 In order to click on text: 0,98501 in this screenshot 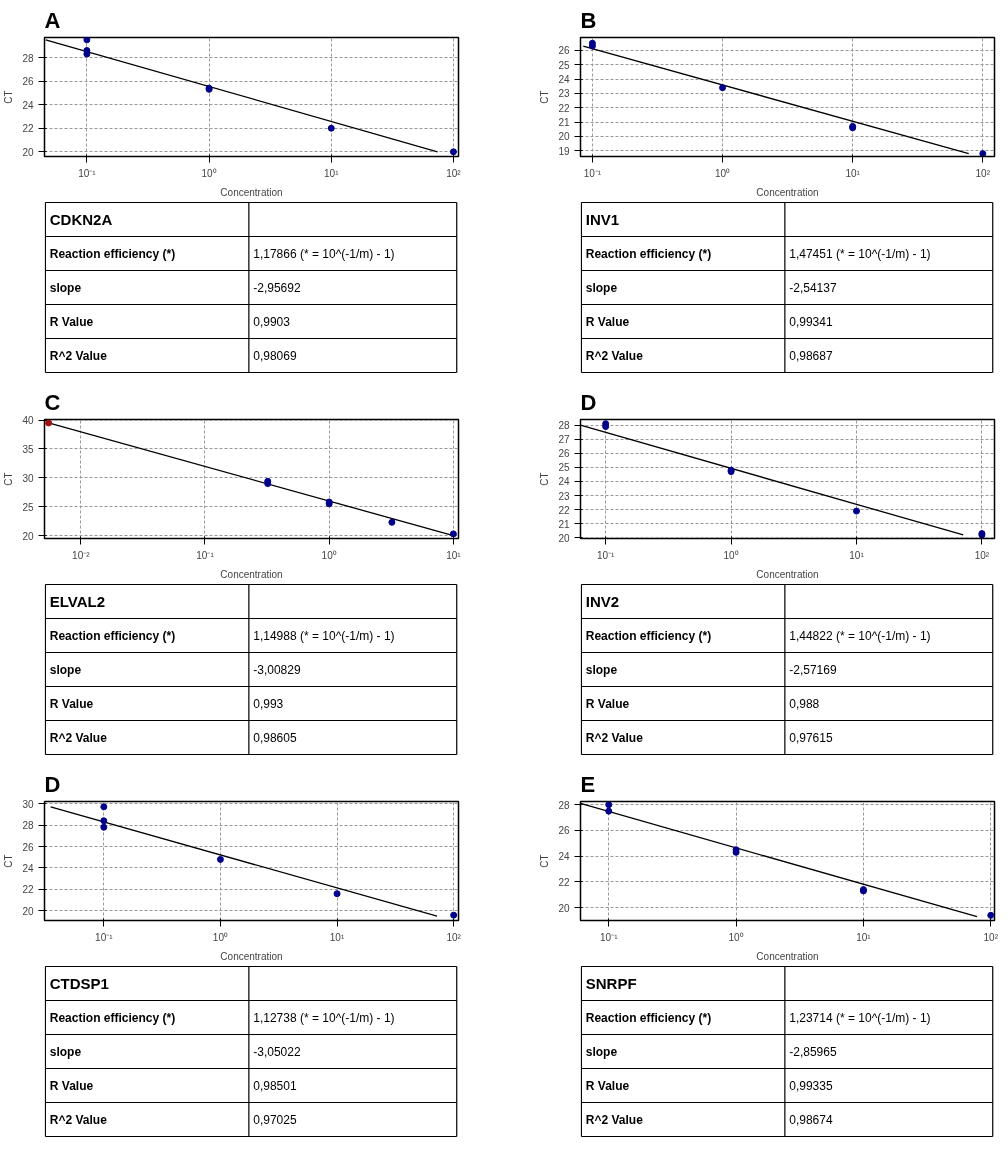, I will do `click(275, 1086)`.